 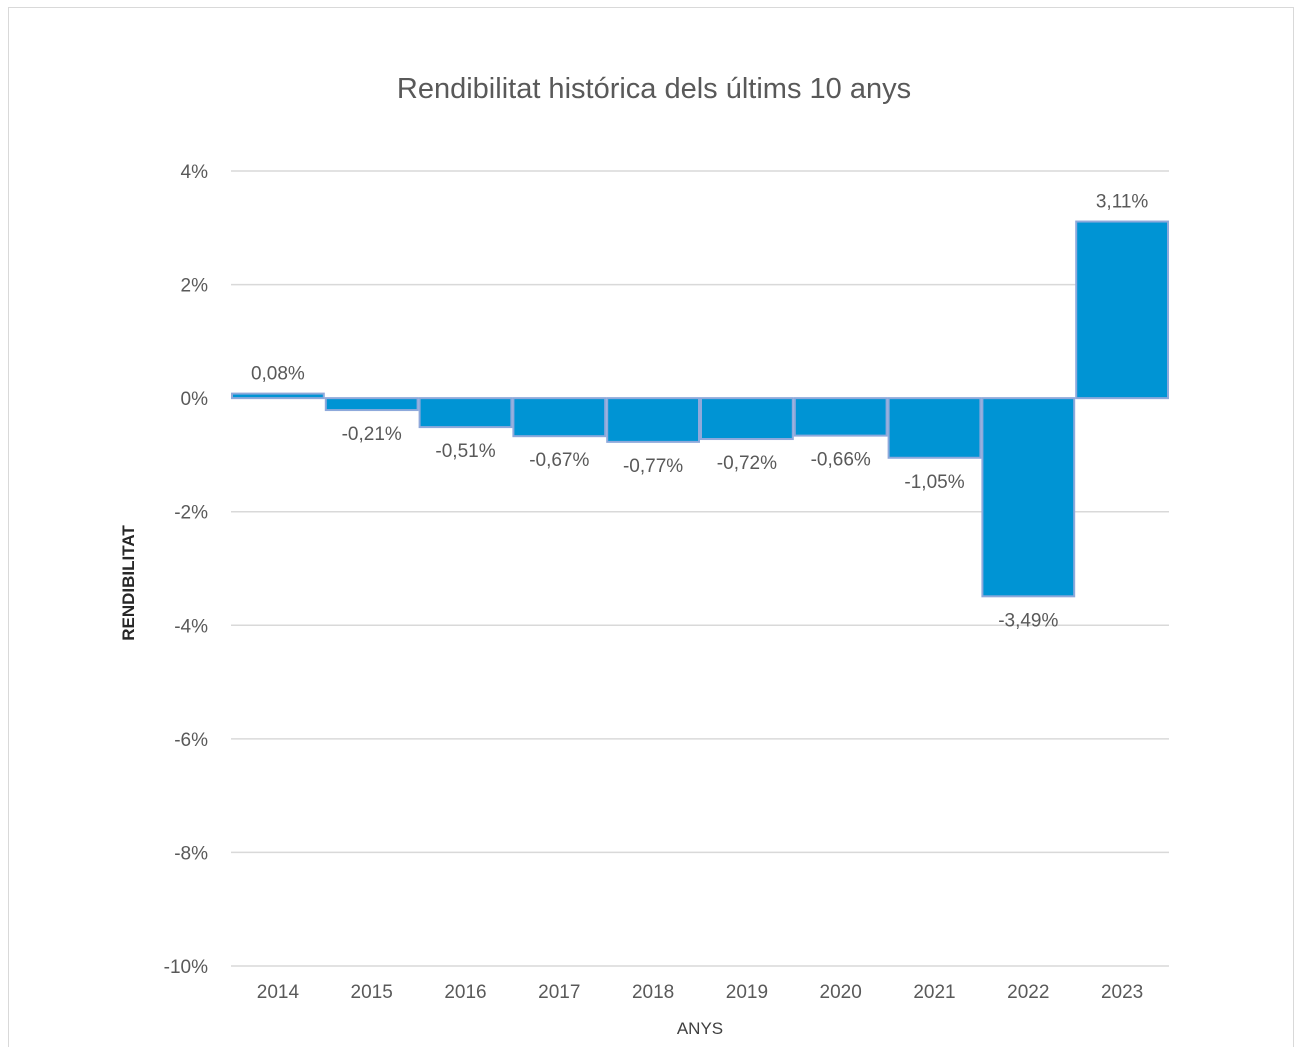 What do you see at coordinates (186, 570) in the screenshot?
I see `y-tick-labels: 4% 2% 0% -2% -4% -6% -8% -10%` at bounding box center [186, 570].